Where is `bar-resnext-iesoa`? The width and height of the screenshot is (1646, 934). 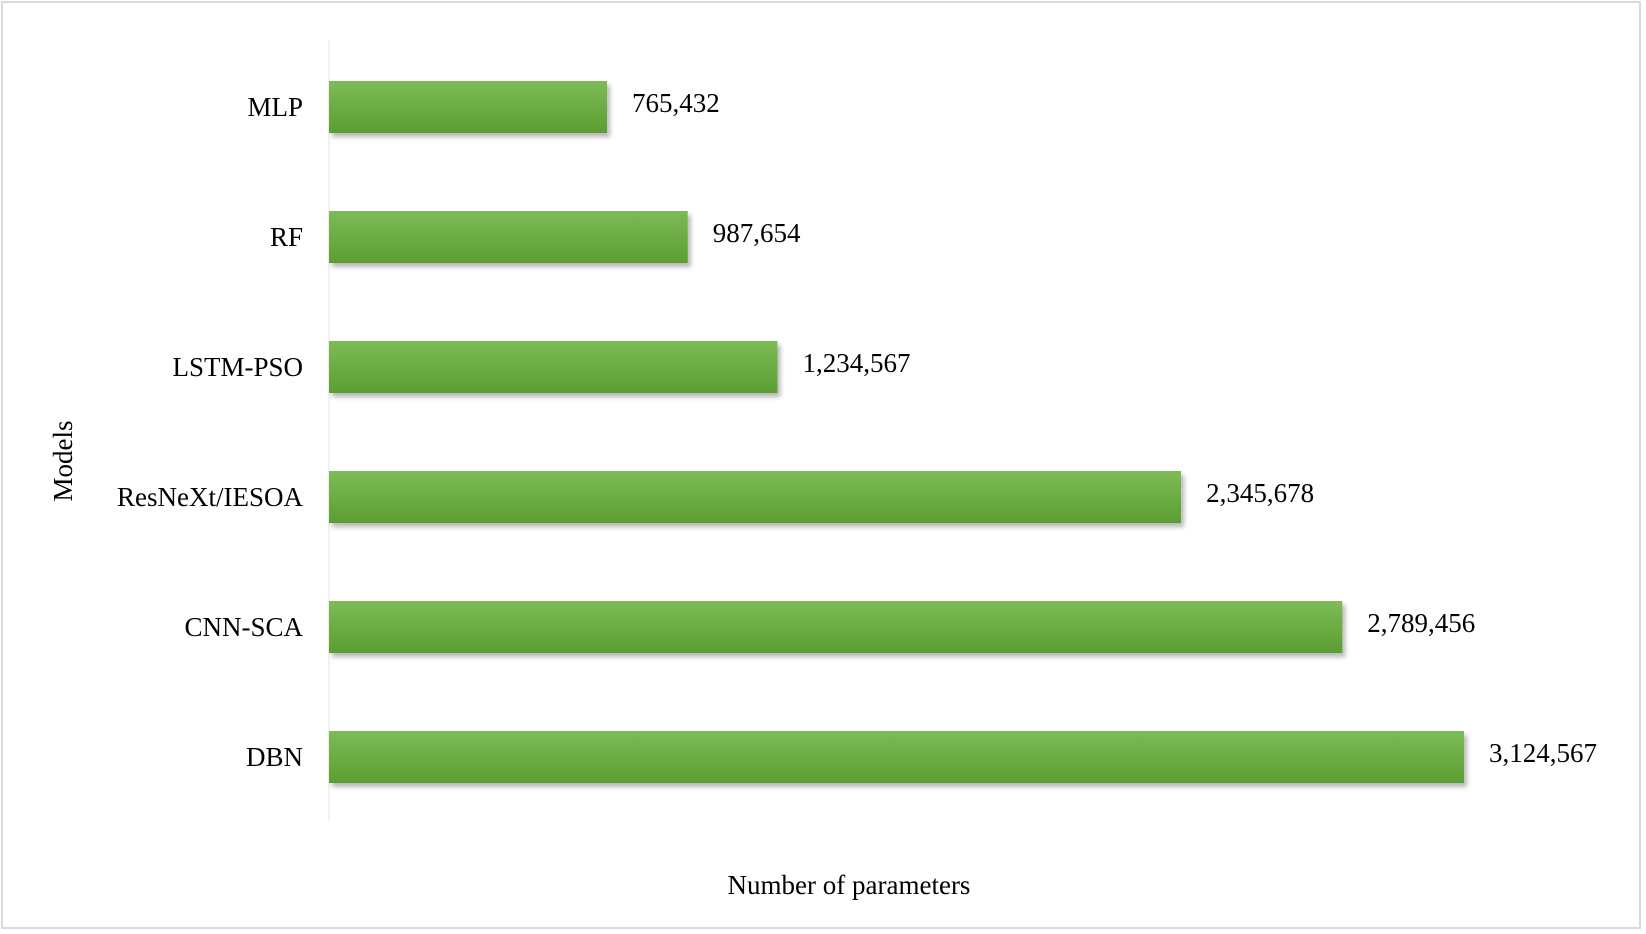
bar-resnext-iesoa is located at coordinates (755, 497).